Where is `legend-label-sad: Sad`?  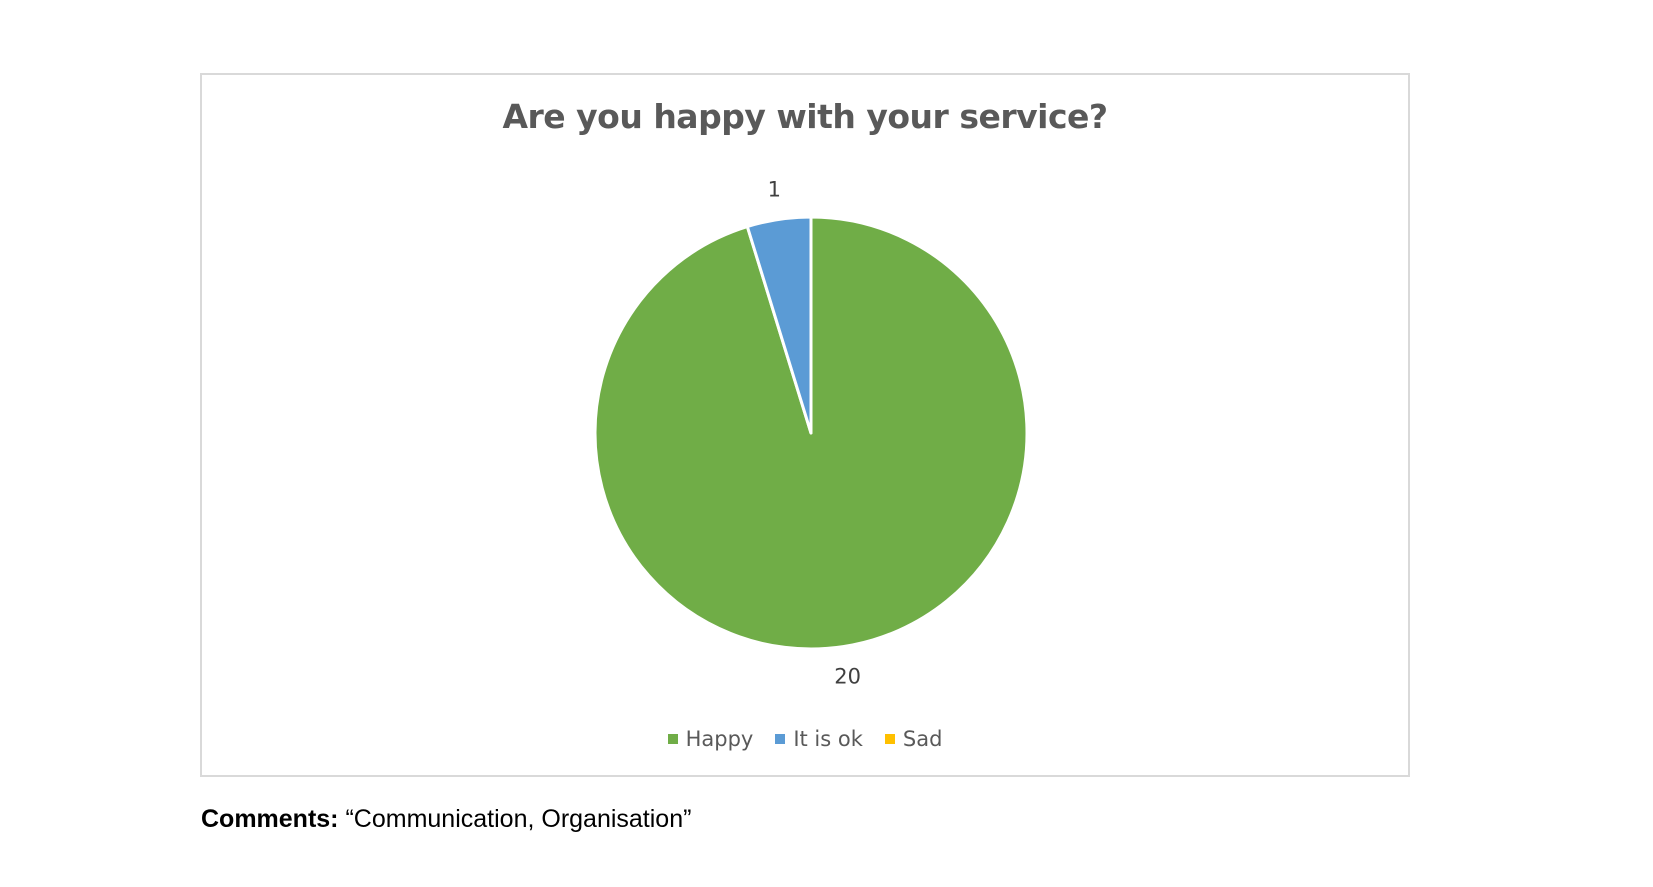 legend-label-sad: Sad is located at coordinates (922, 739).